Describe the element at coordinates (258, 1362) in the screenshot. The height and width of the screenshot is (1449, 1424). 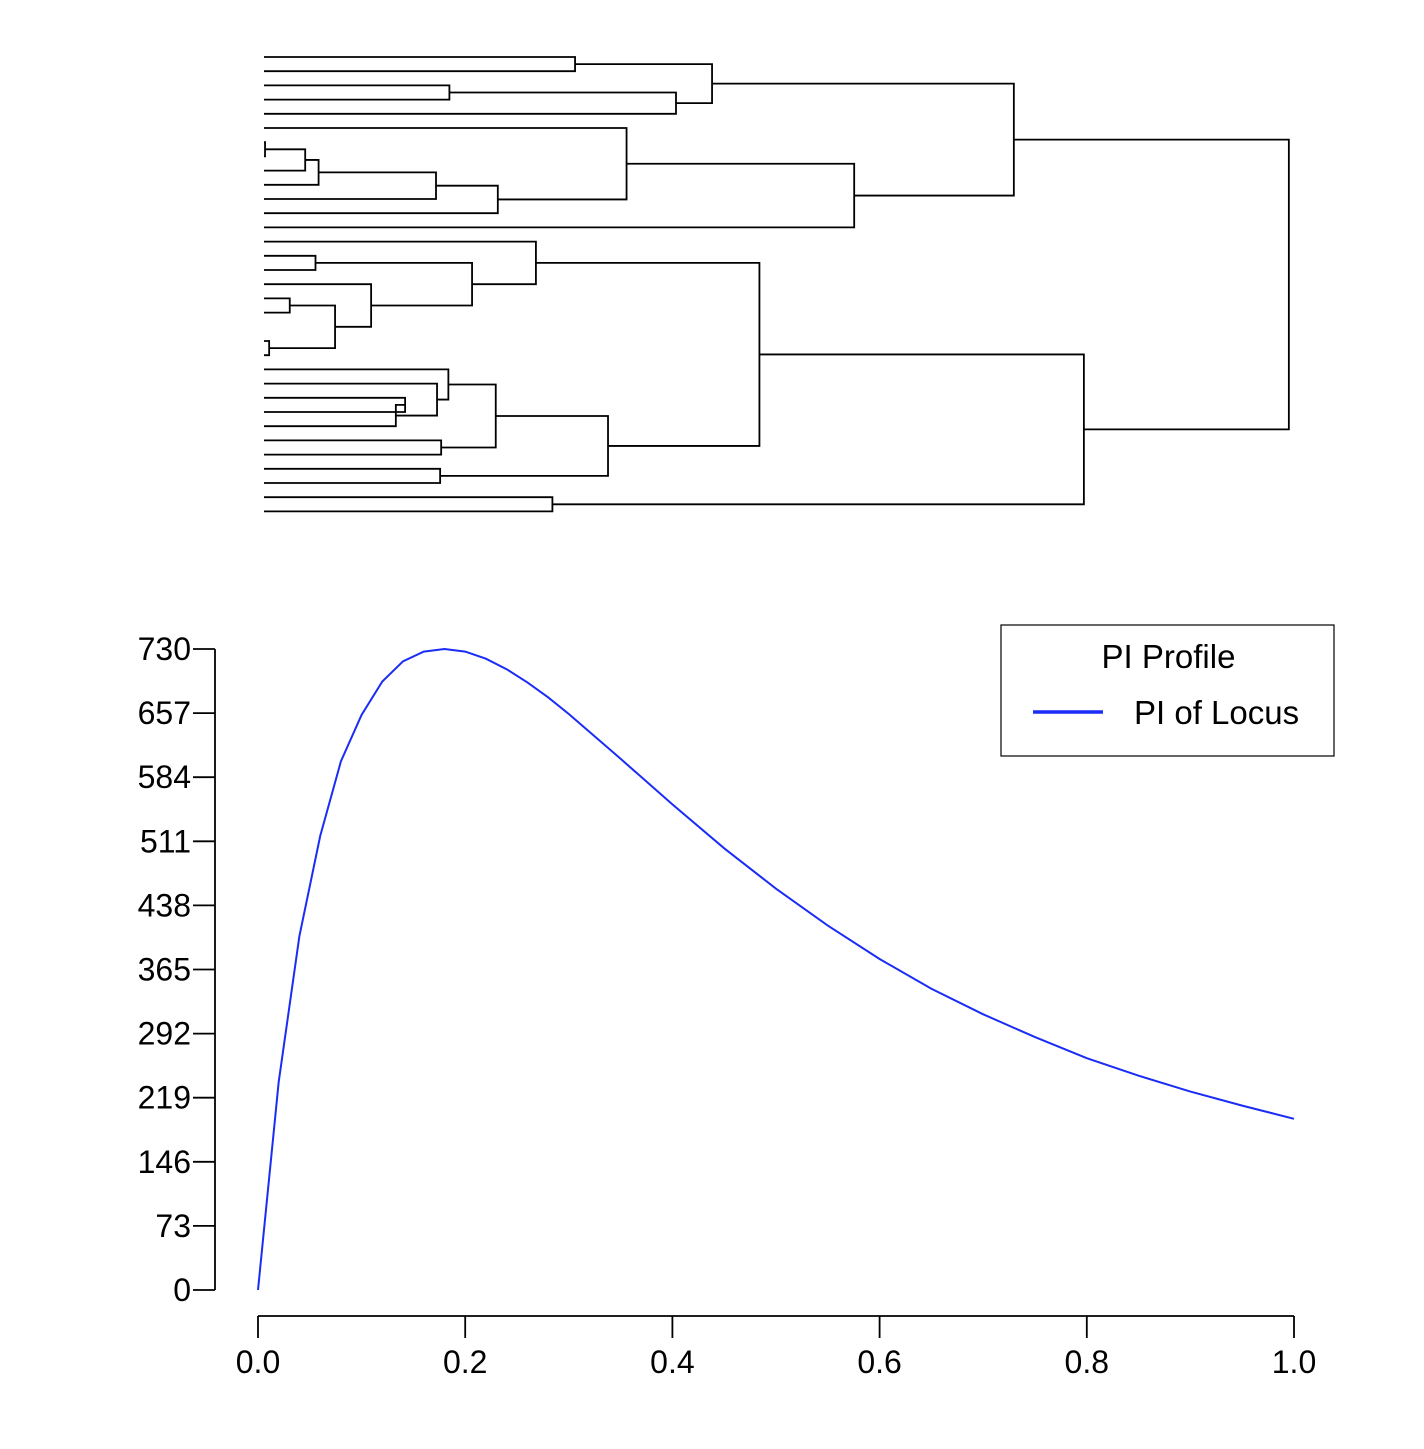
I see `x-tick-label: 0.0` at that location.